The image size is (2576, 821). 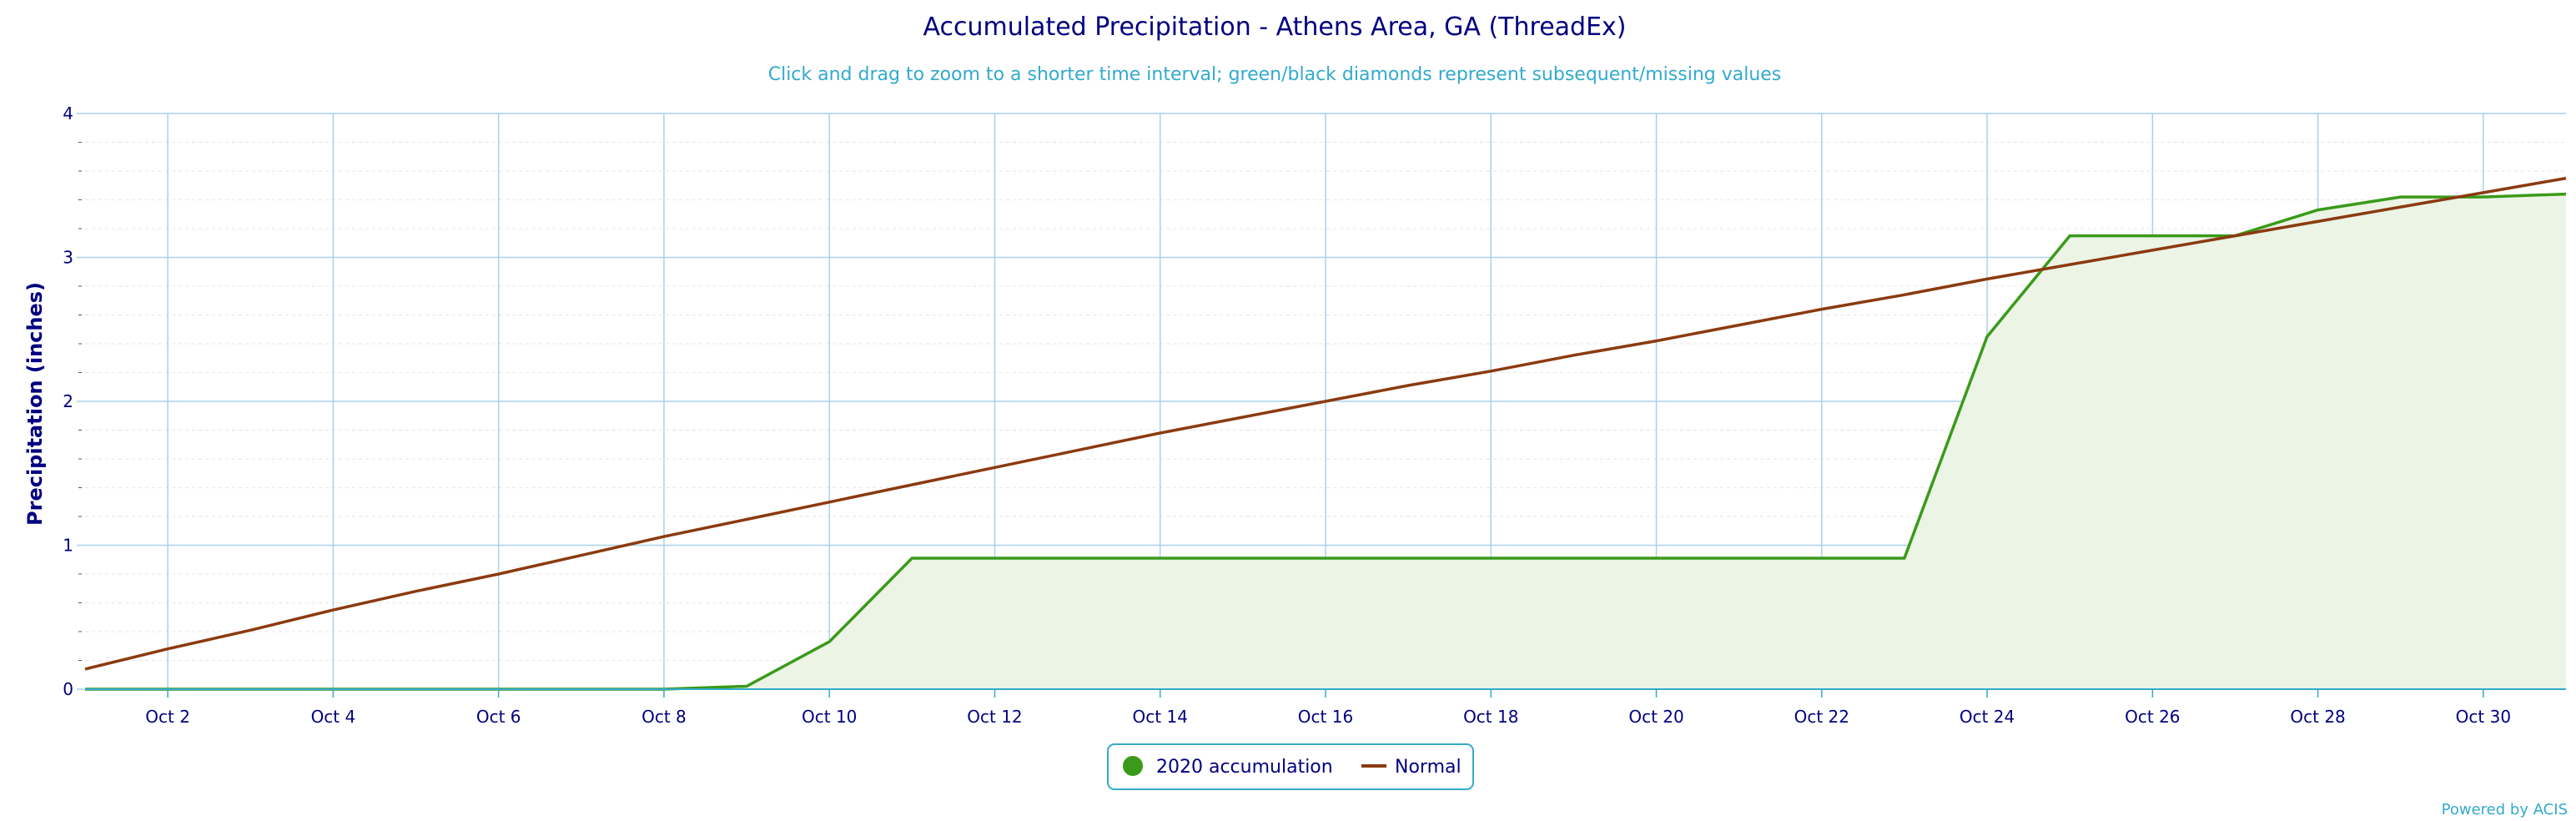 What do you see at coordinates (1244, 767) in the screenshot?
I see `legend-label-2020-accumulation: 2020 accumulation` at bounding box center [1244, 767].